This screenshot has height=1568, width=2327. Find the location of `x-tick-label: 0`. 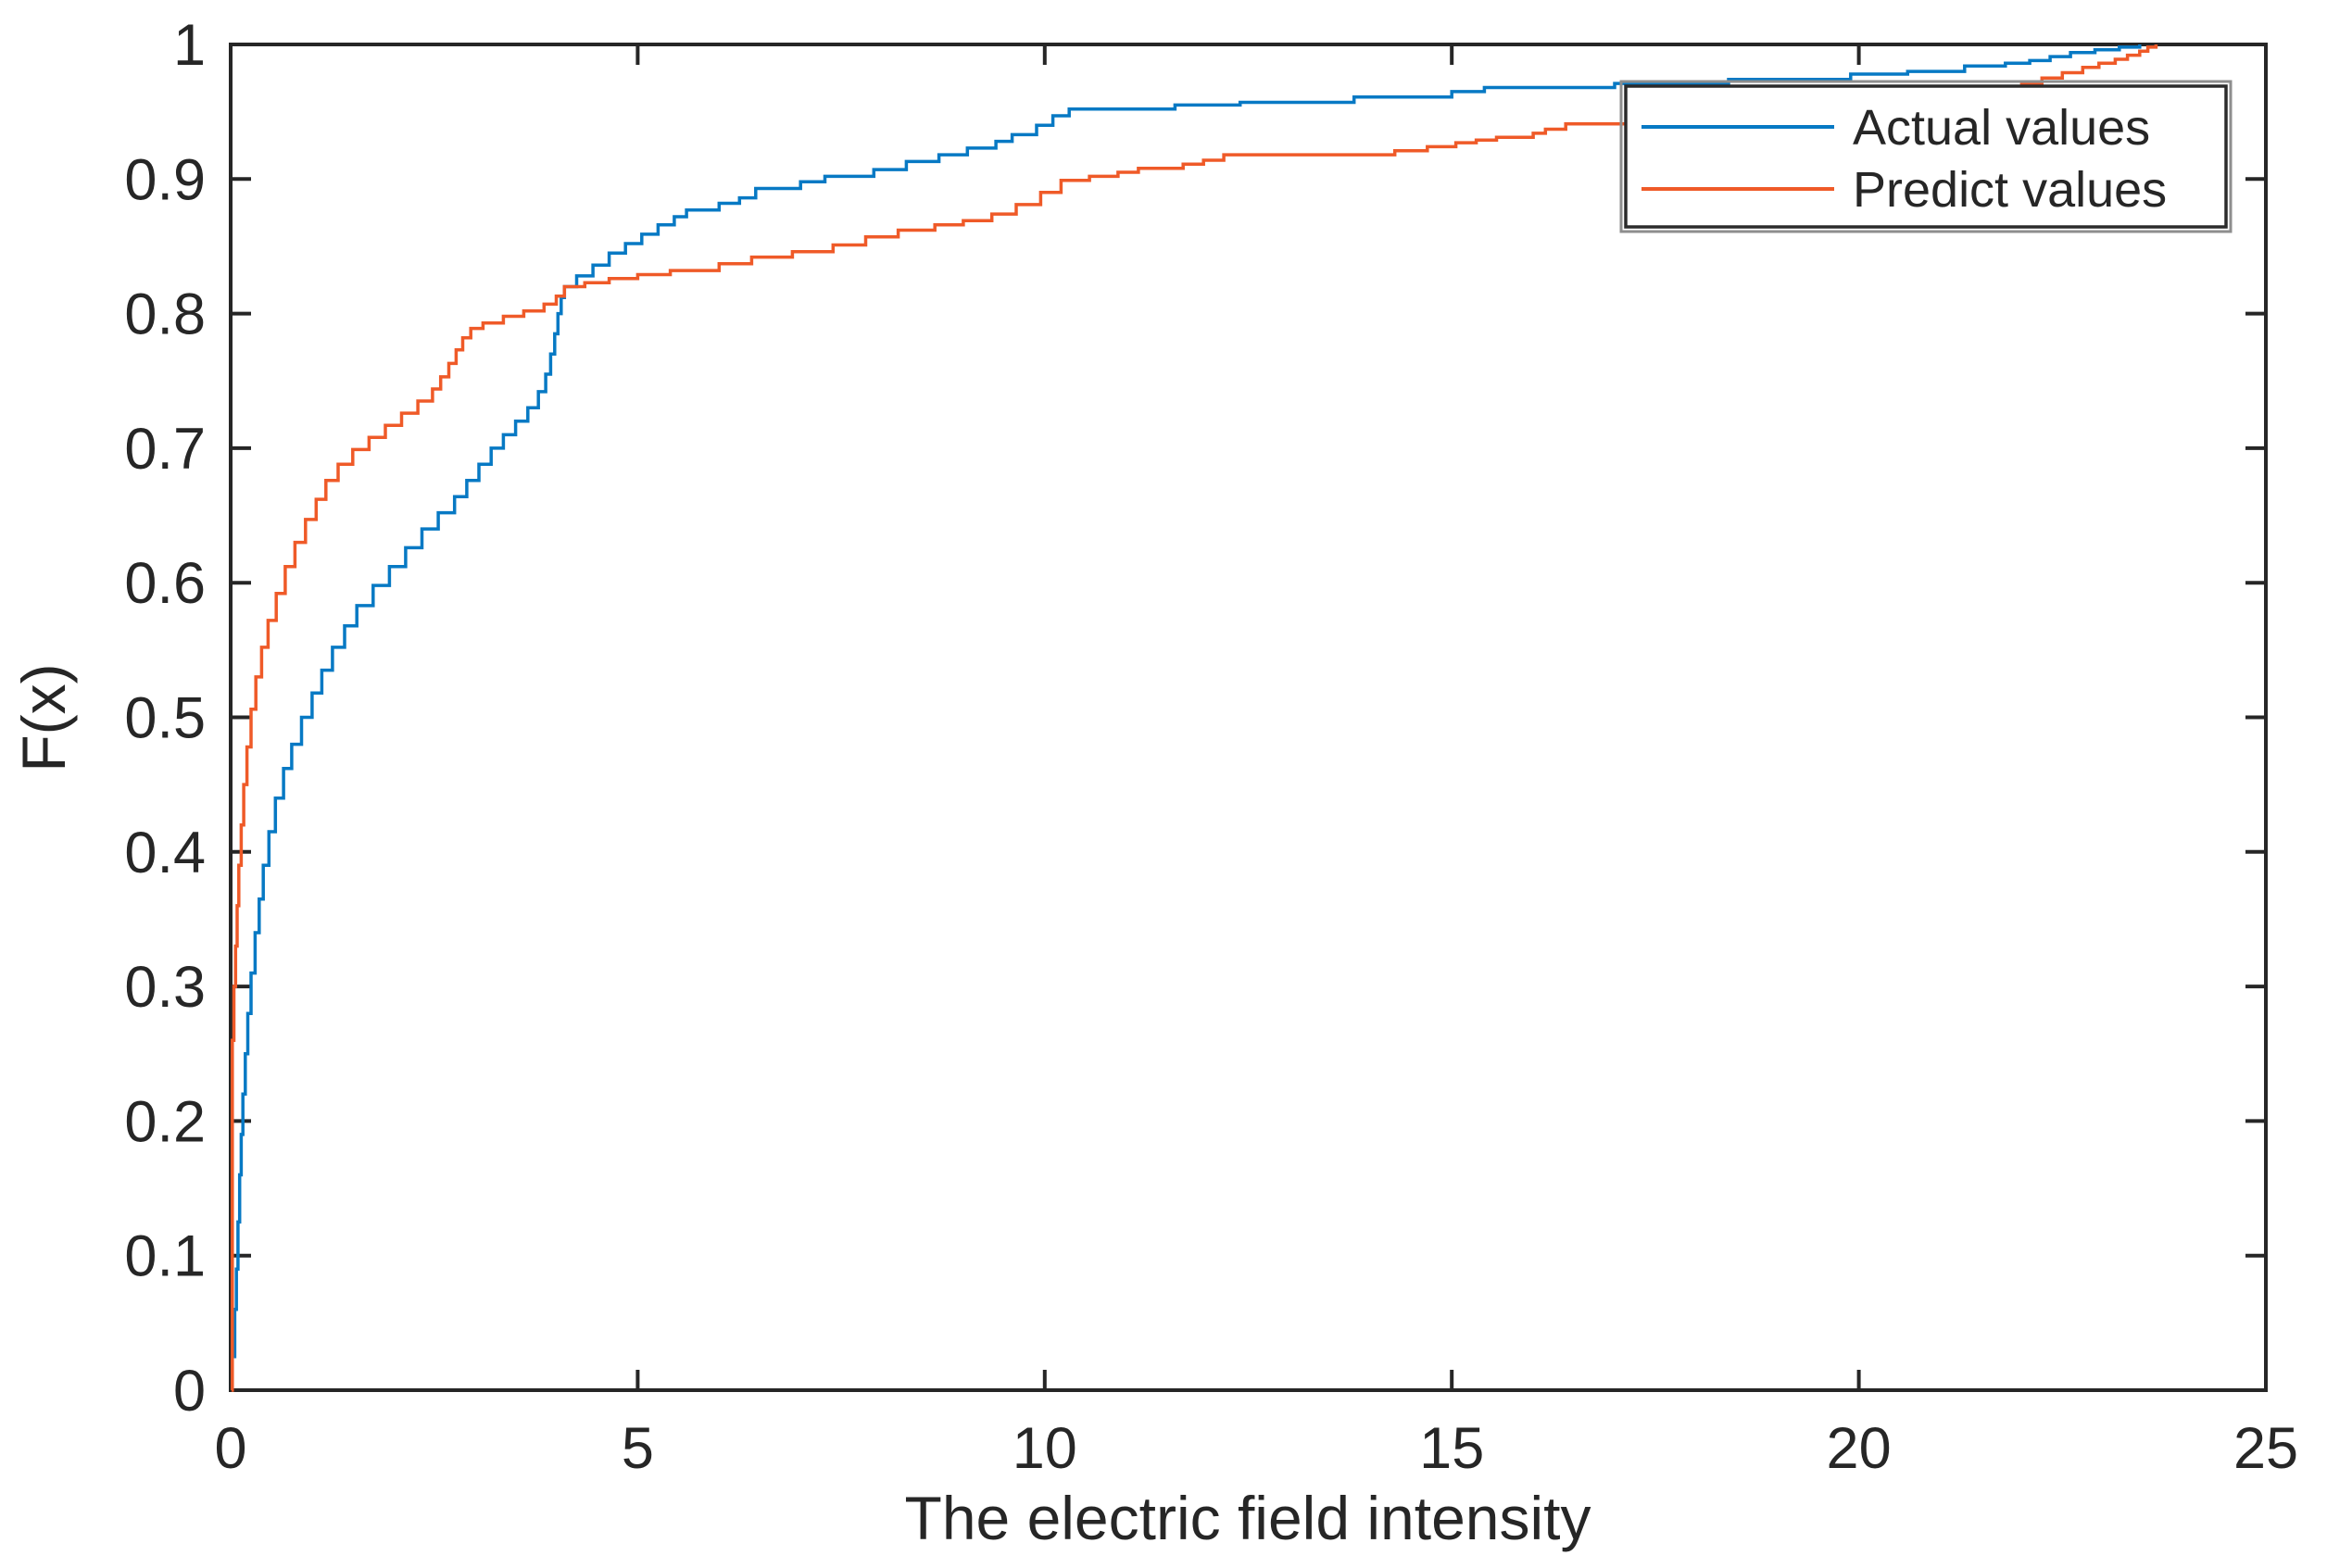

x-tick-label: 0 is located at coordinates (230, 1449).